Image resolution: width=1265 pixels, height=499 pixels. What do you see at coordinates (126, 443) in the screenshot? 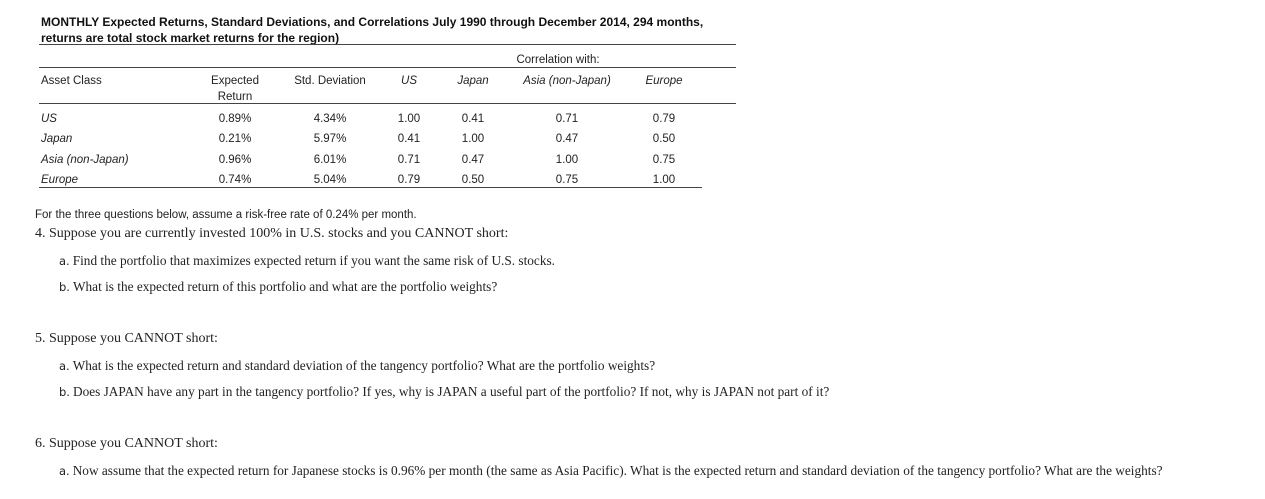
I see `question-6: 6. Suppose you CANNOT short:` at bounding box center [126, 443].